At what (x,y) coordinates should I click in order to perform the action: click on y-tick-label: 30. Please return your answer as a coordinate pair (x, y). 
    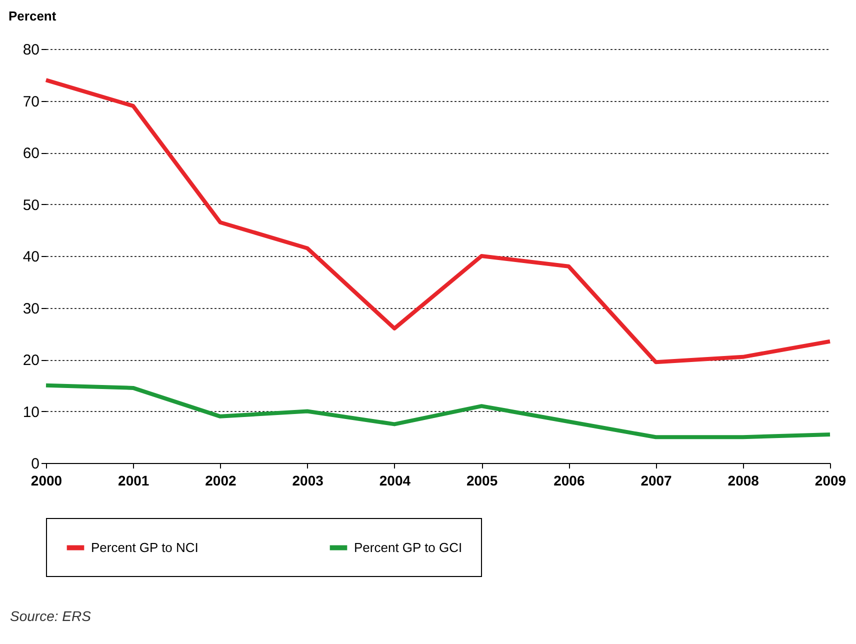
    Looking at the image, I should click on (31, 309).